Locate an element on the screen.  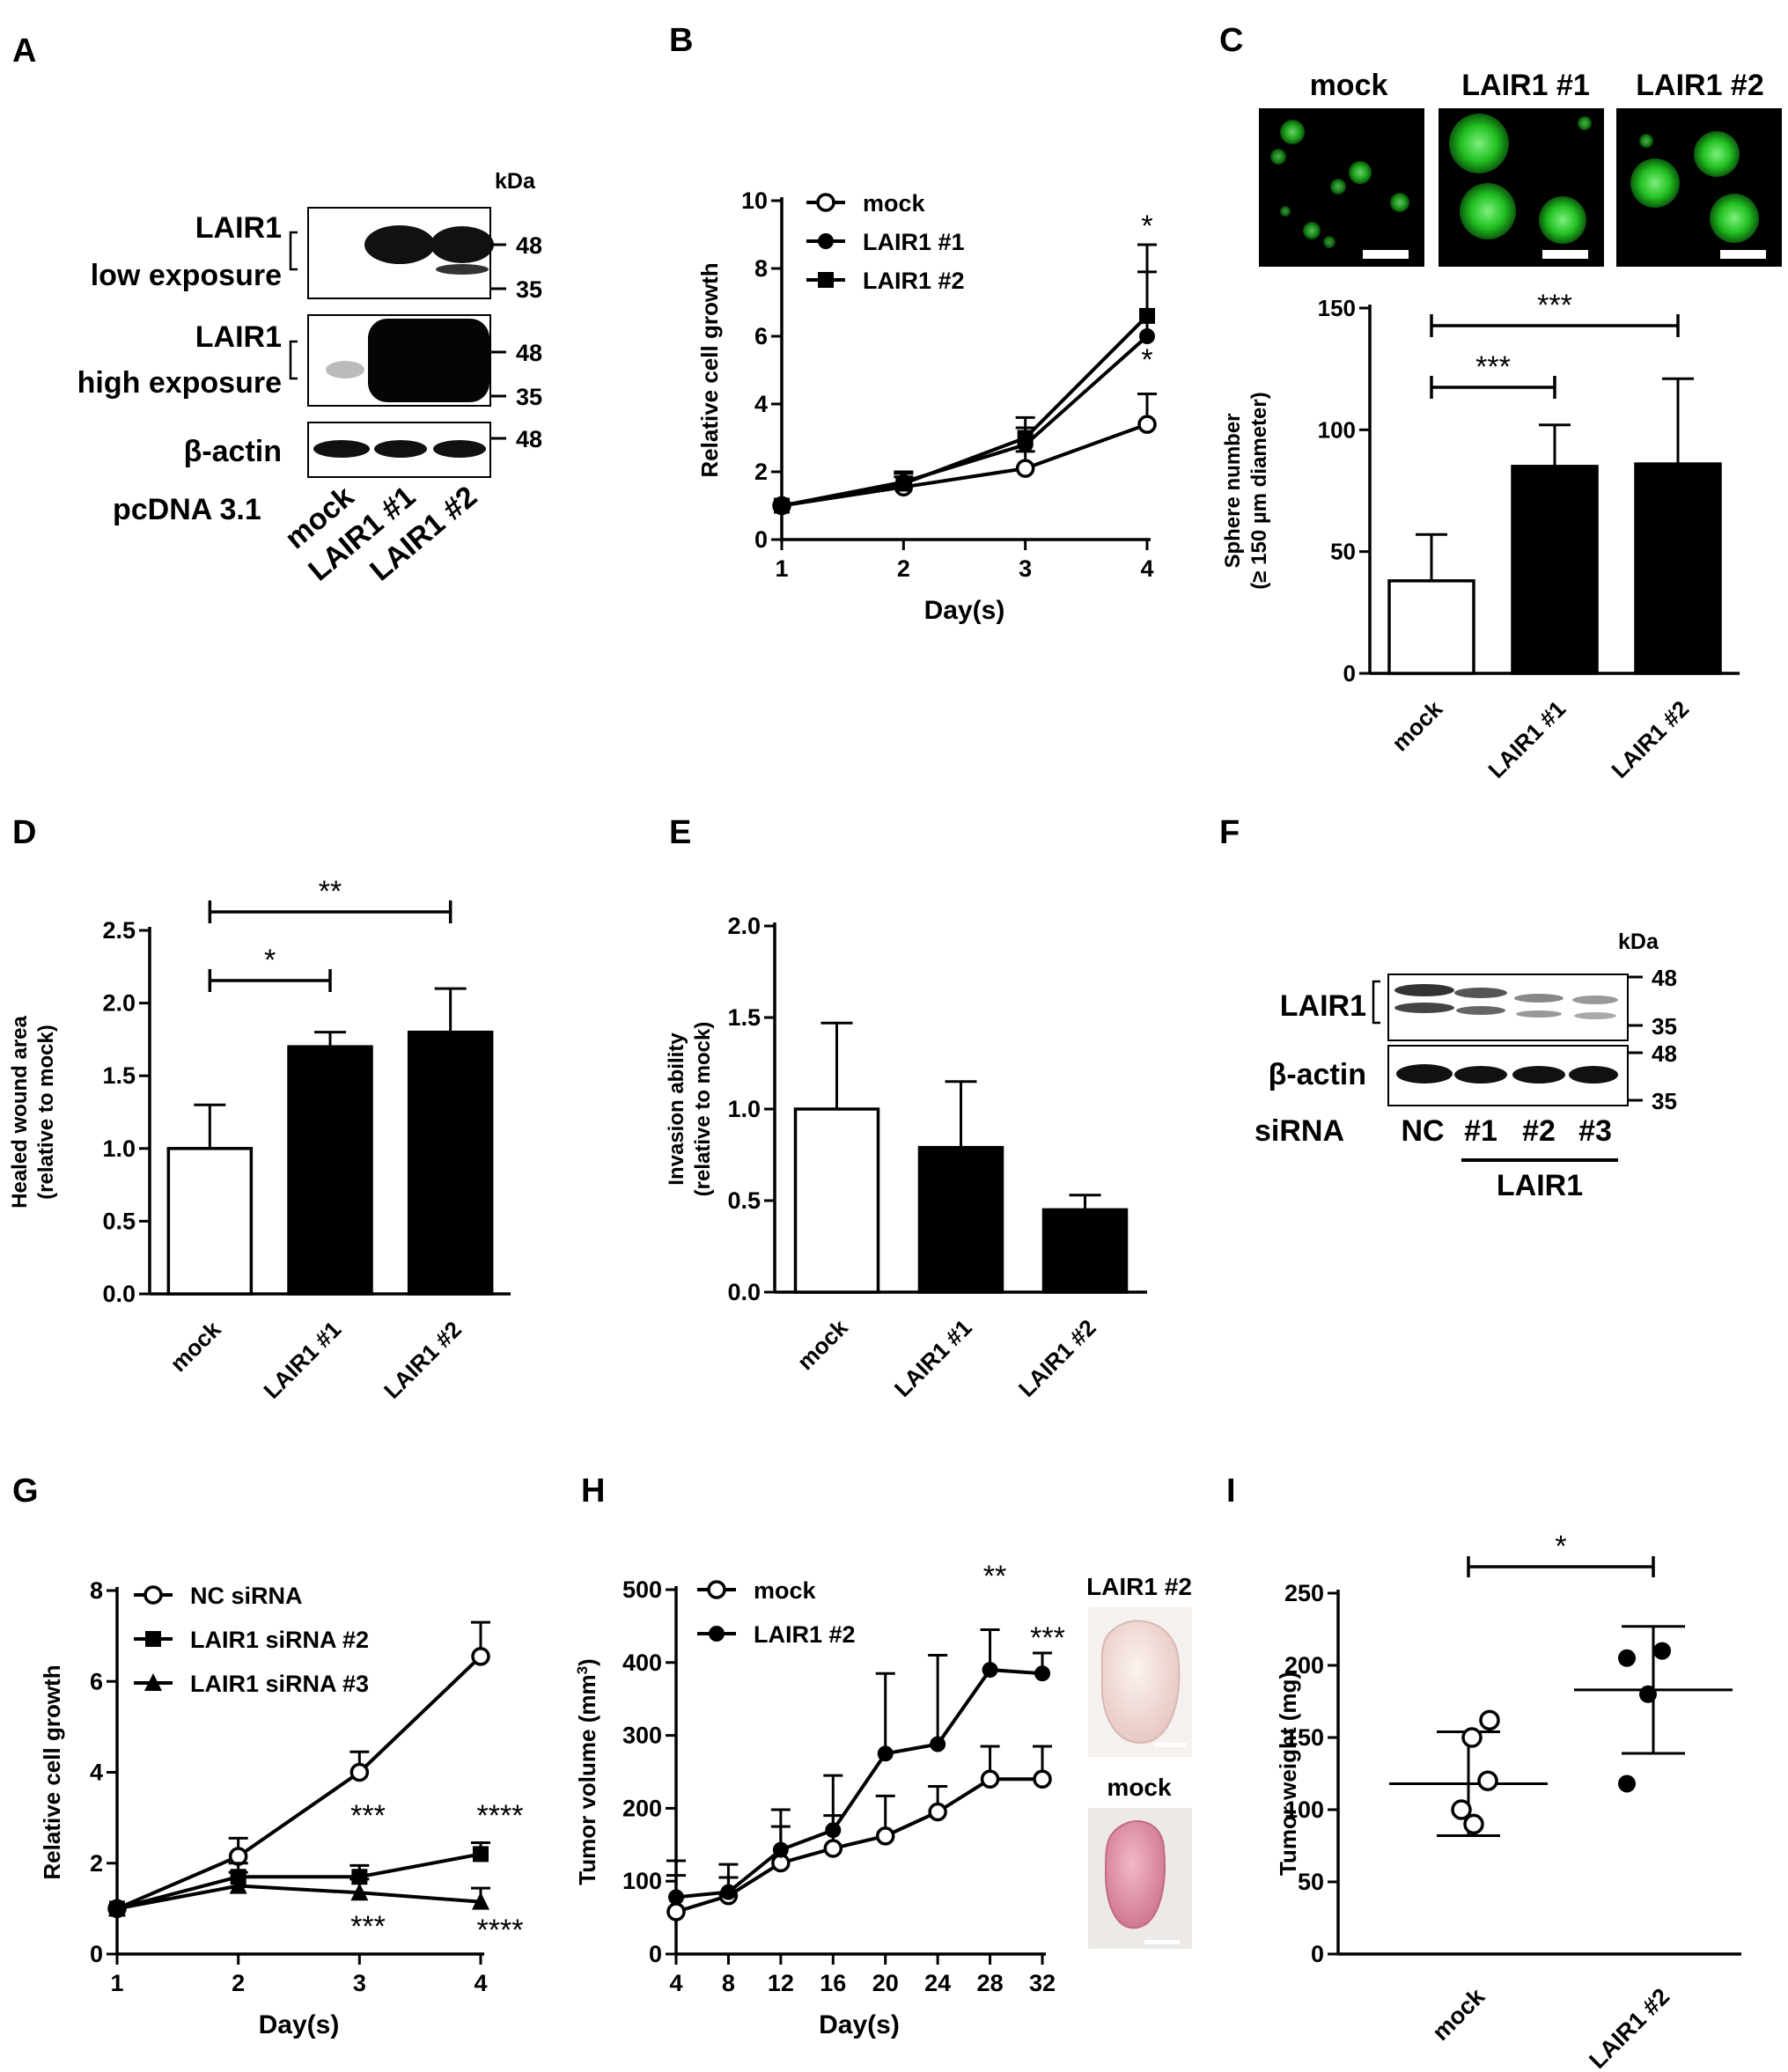
legend-label: LAIR1 siRNA #2 is located at coordinates (279, 1640).